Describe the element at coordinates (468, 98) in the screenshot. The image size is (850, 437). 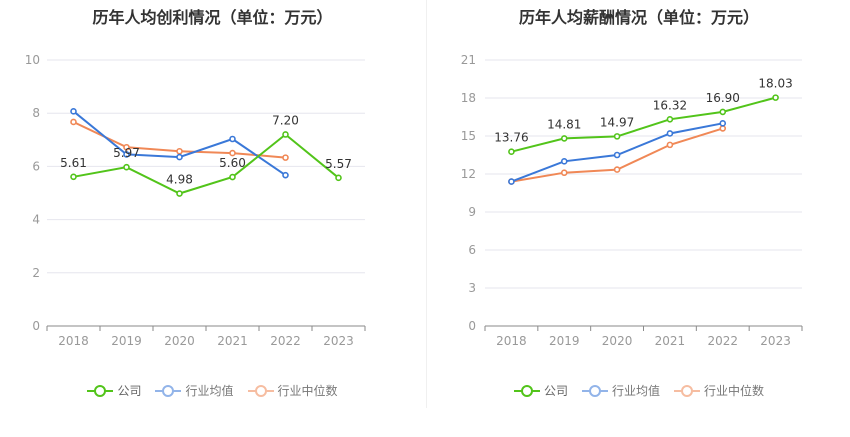
I see `y-tick-label: 18` at that location.